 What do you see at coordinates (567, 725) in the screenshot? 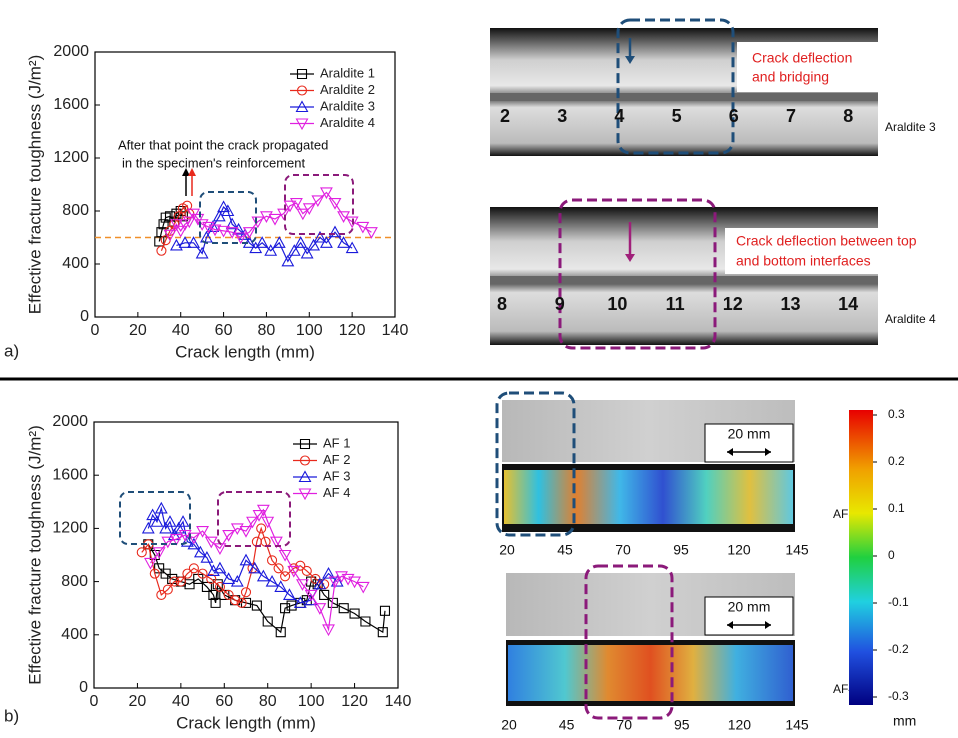
I see `dic-axis-label: 45` at bounding box center [567, 725].